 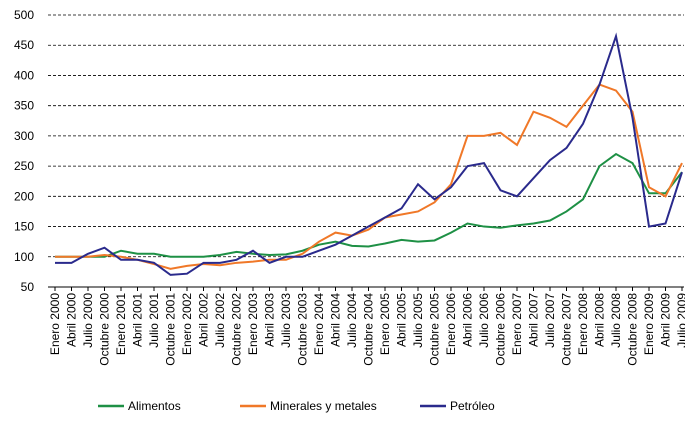 I want to click on x-tick-label: Octubre 2008, so click(x=633, y=329).